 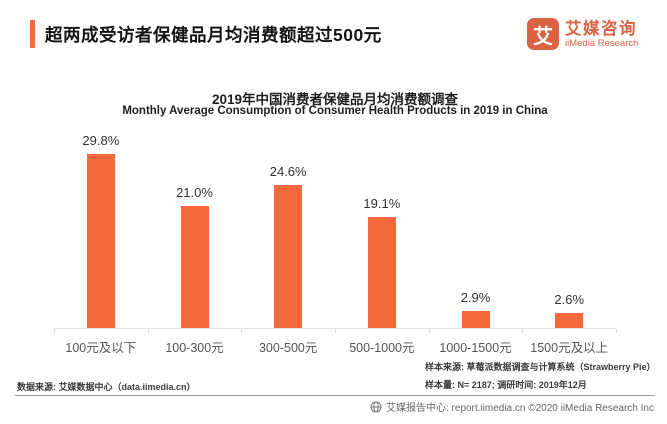 What do you see at coordinates (601, 28) in the screenshot?
I see `brand-name-cn: 艾媒咨询` at bounding box center [601, 28].